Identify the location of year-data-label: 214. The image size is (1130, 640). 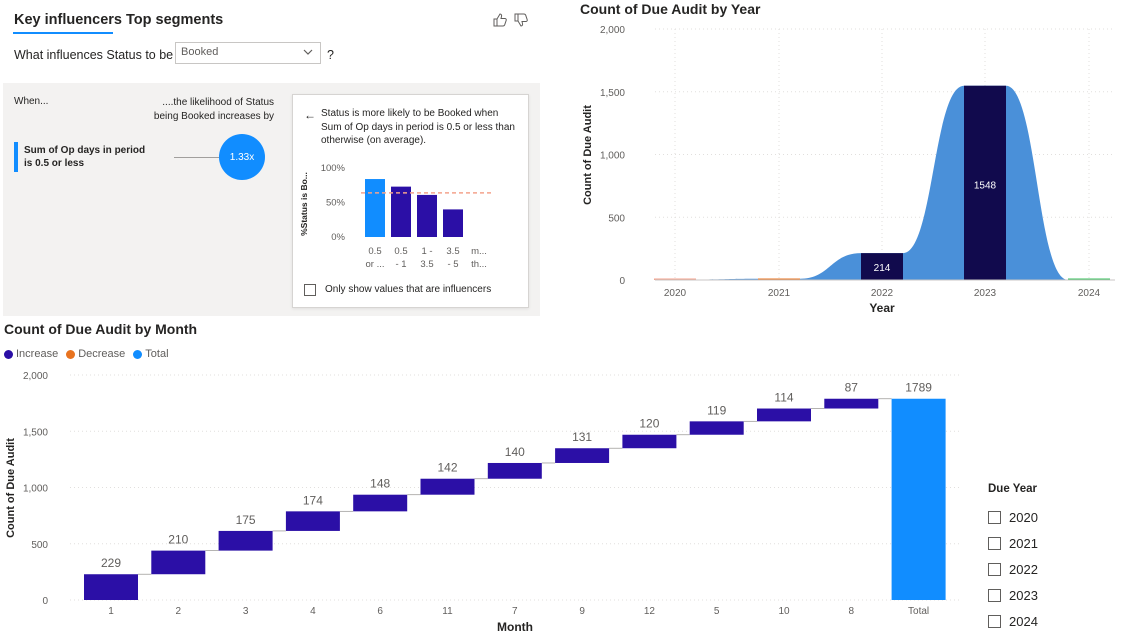
(882, 268).